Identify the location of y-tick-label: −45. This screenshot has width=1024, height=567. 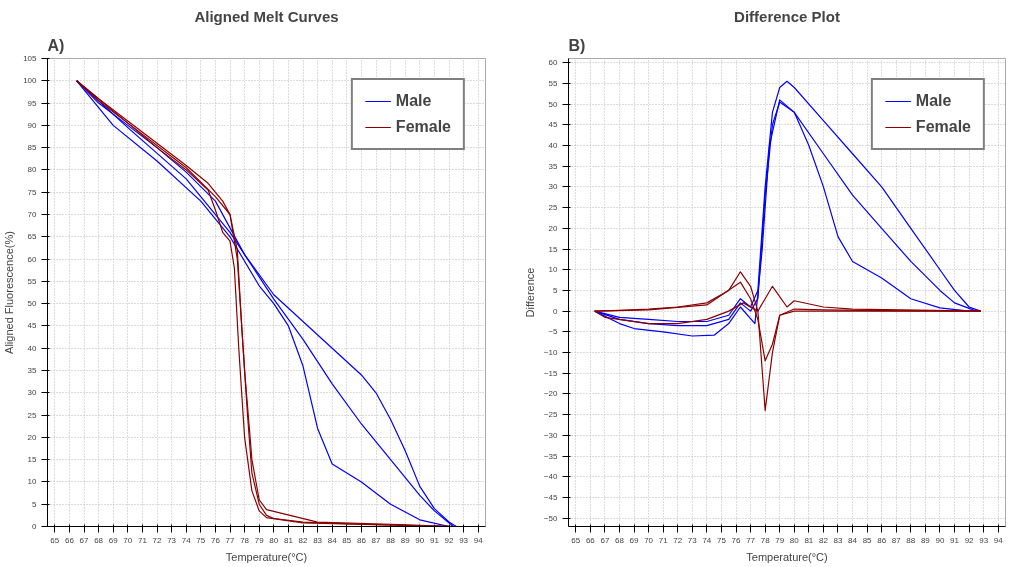
(551, 498).